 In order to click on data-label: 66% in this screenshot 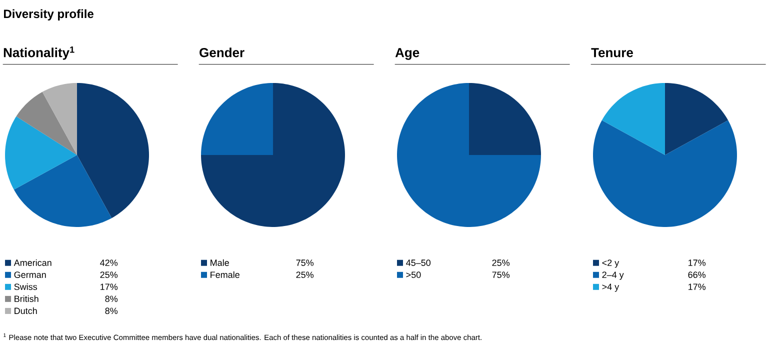, I will do `click(697, 275)`.